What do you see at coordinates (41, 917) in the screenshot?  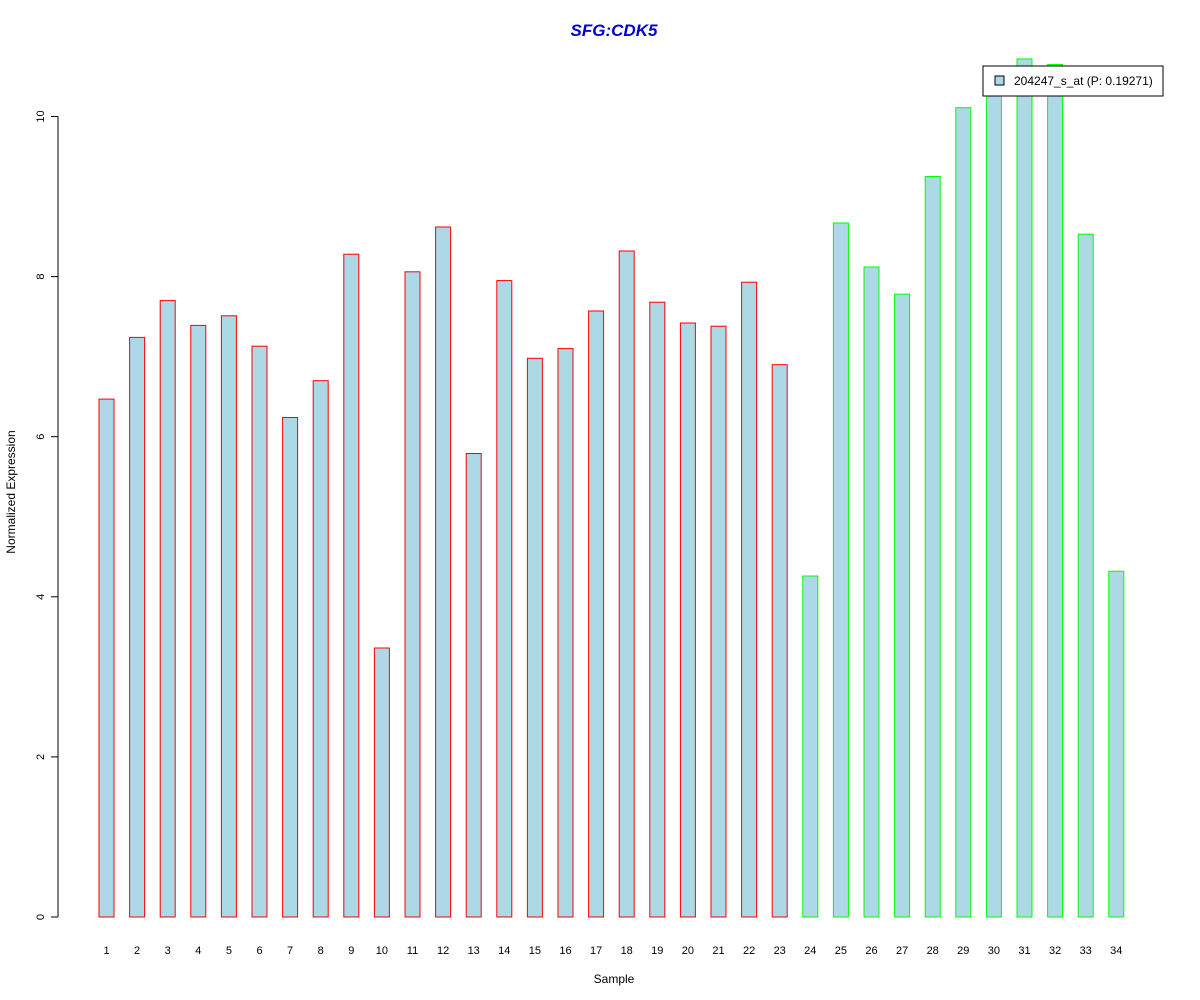 I see `y-tick-label: 0` at bounding box center [41, 917].